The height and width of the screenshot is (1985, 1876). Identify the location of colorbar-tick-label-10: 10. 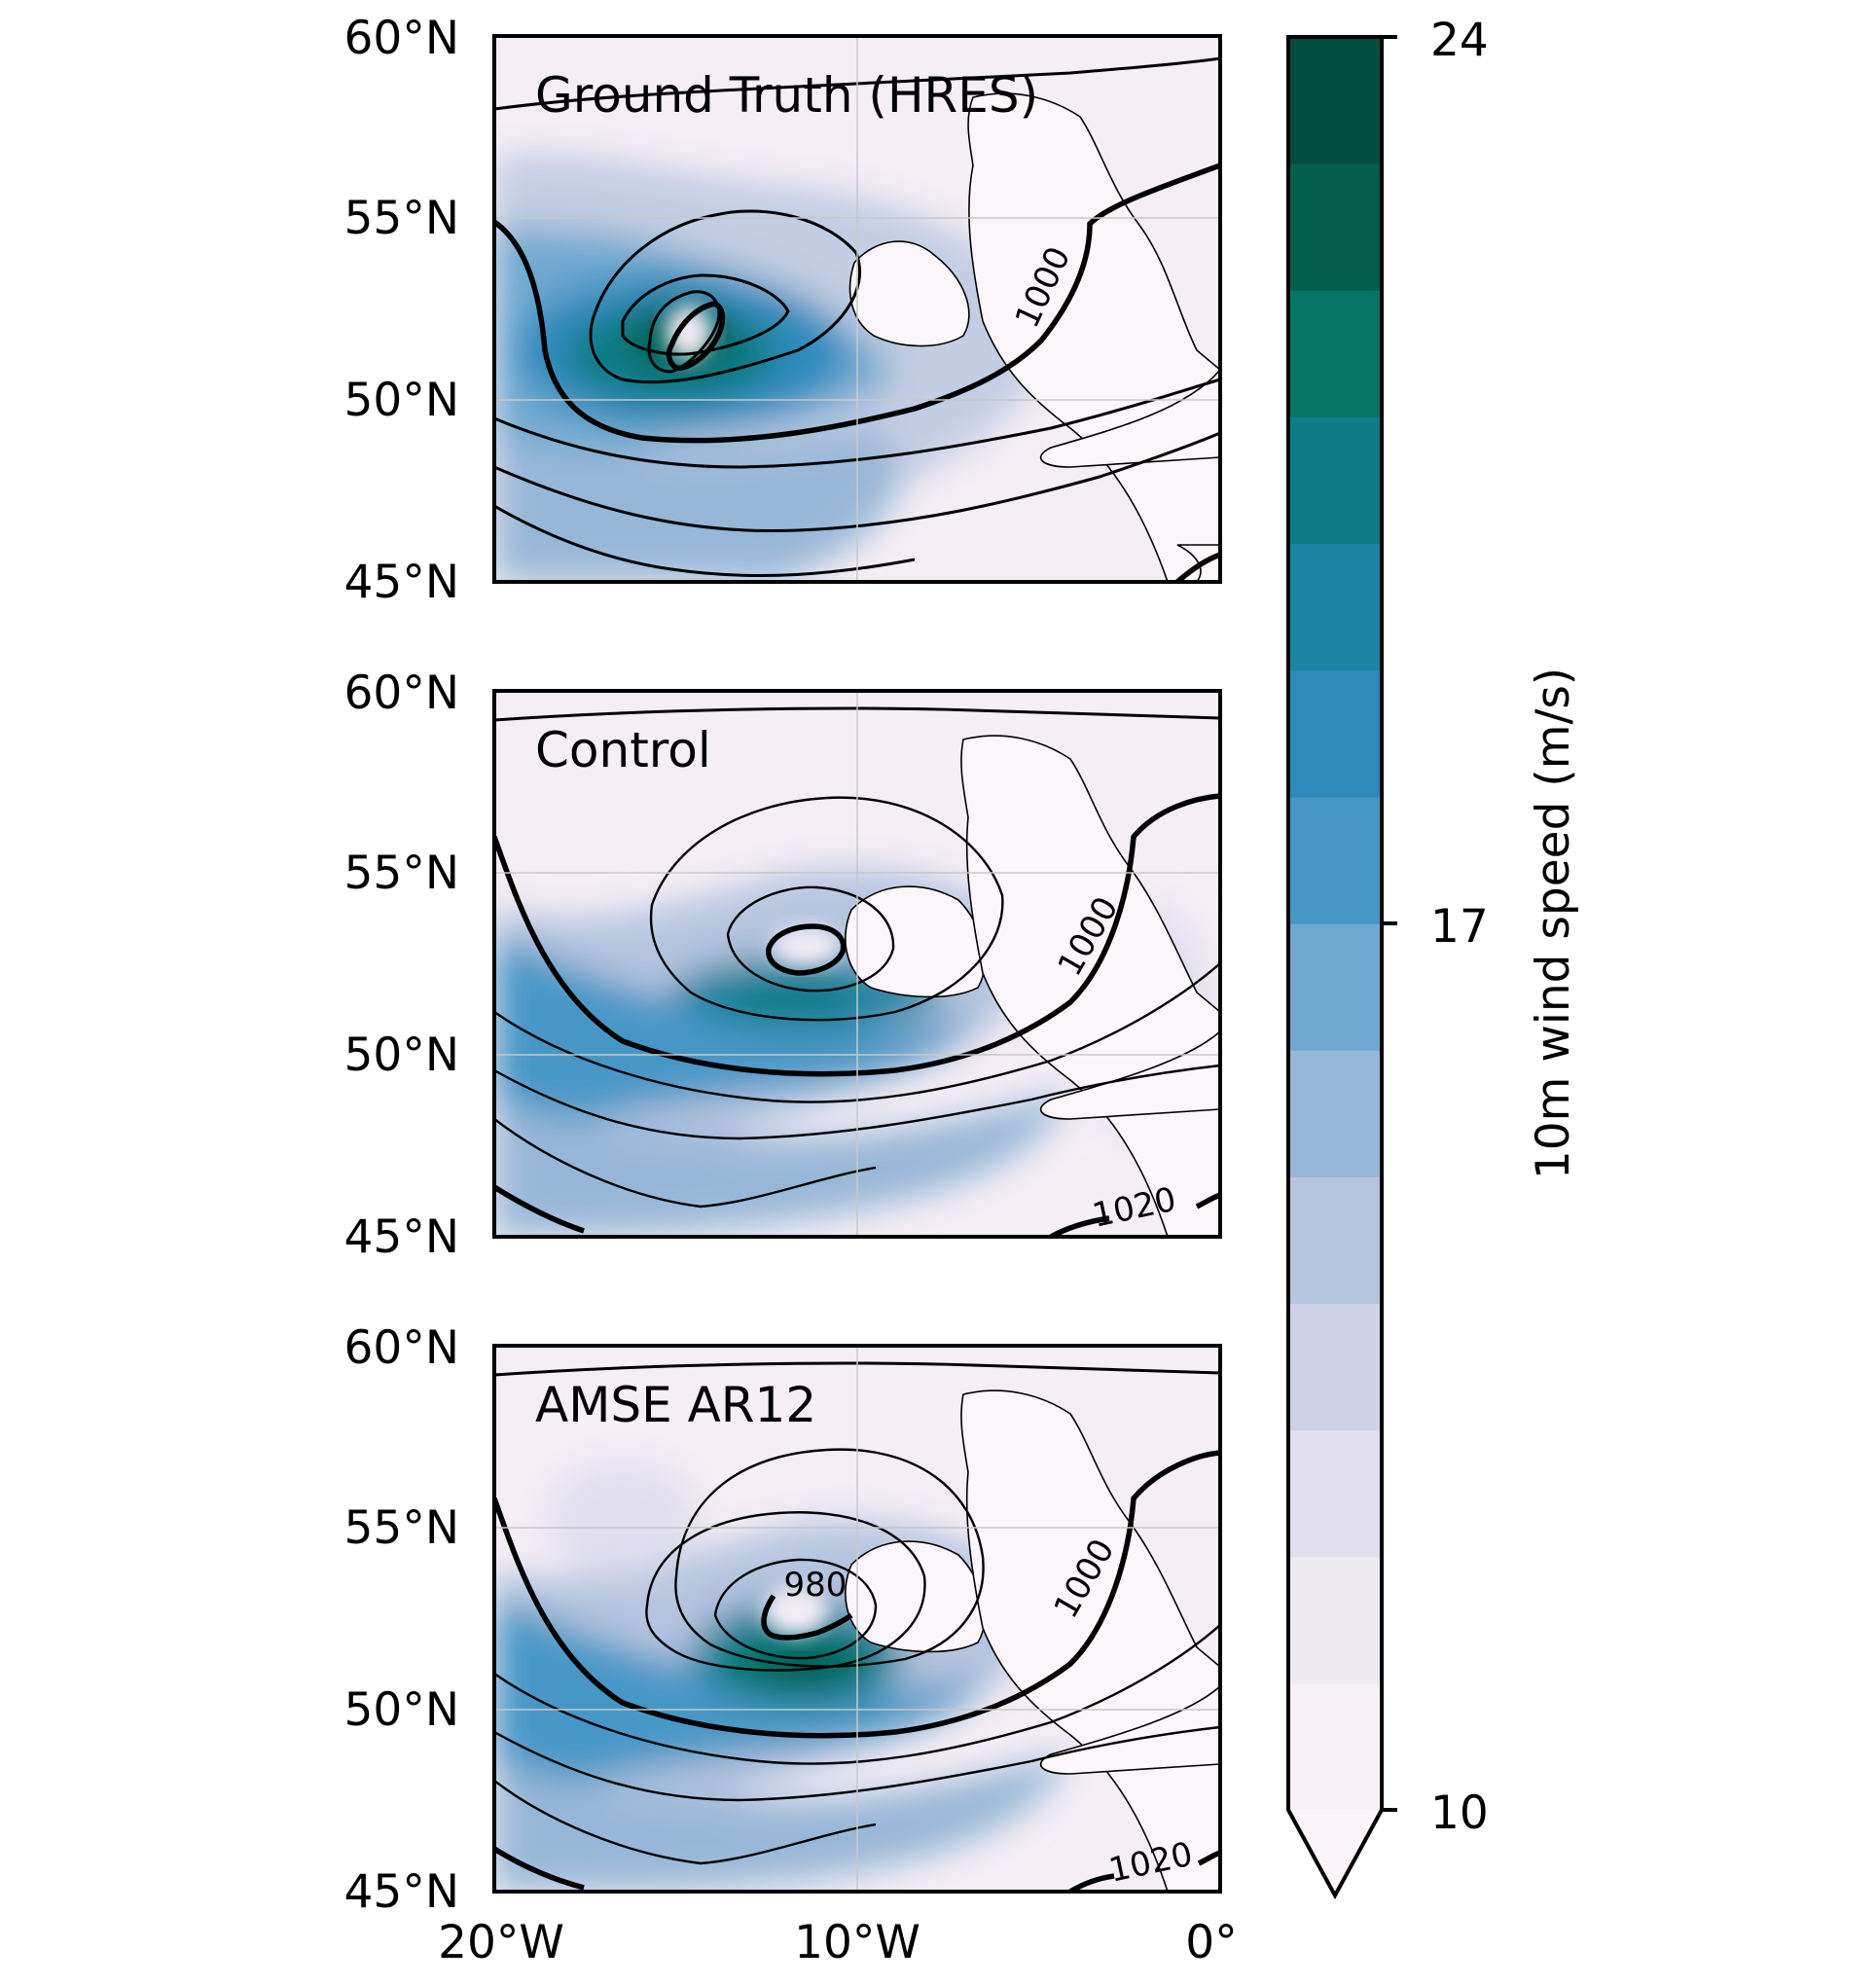
(1459, 1813).